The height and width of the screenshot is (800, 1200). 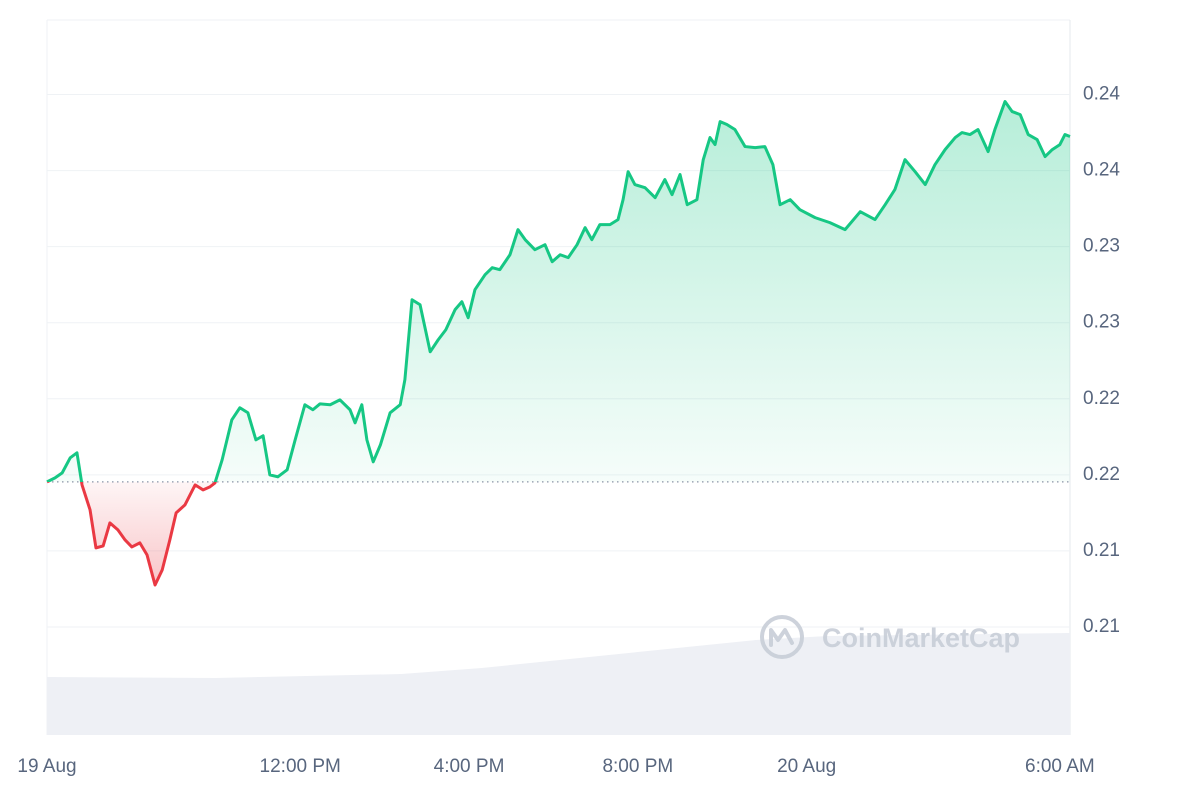 What do you see at coordinates (1060, 766) in the screenshot?
I see `x-tick-label: 6:00 AM` at bounding box center [1060, 766].